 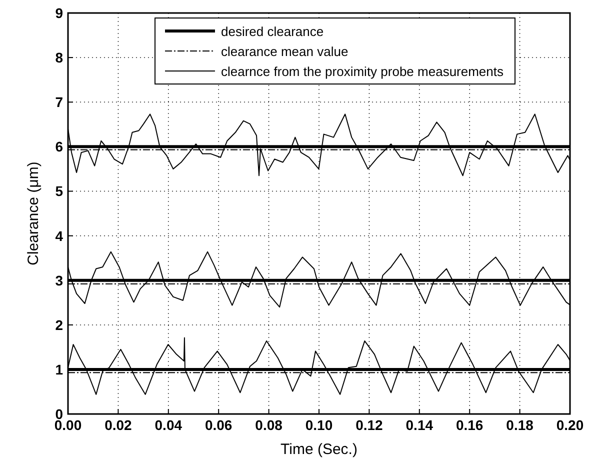 I want to click on legend-label: clearnce from the proximity probe measurements, so click(x=362, y=71).